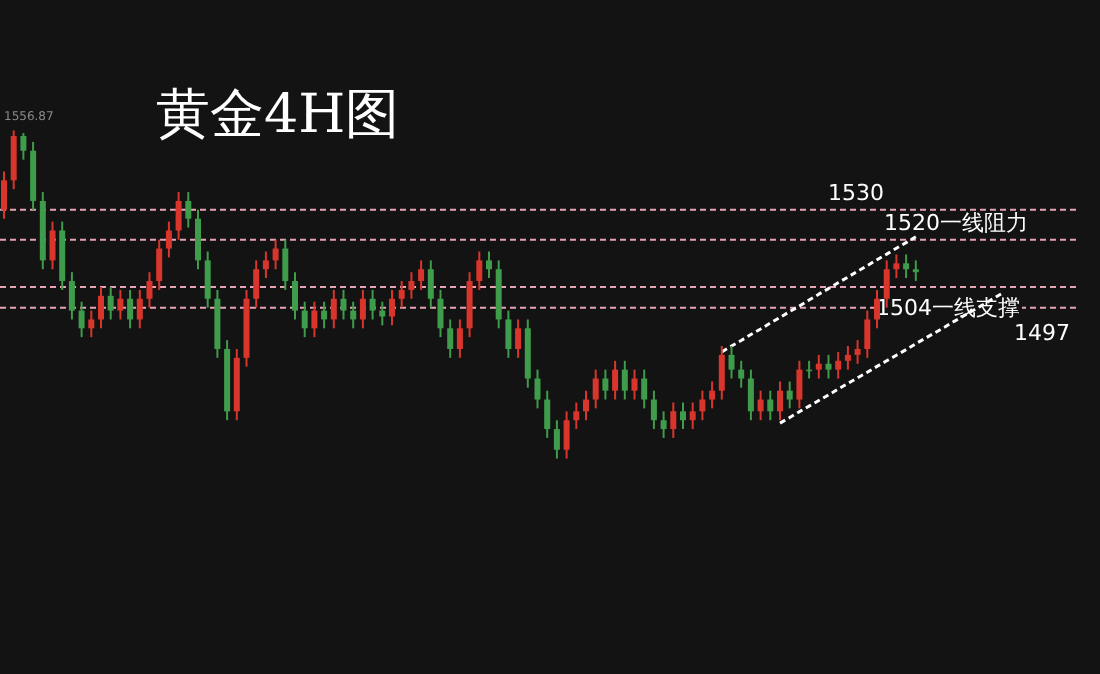  I want to click on chart-title: 黄金4H图, so click(278, 115).